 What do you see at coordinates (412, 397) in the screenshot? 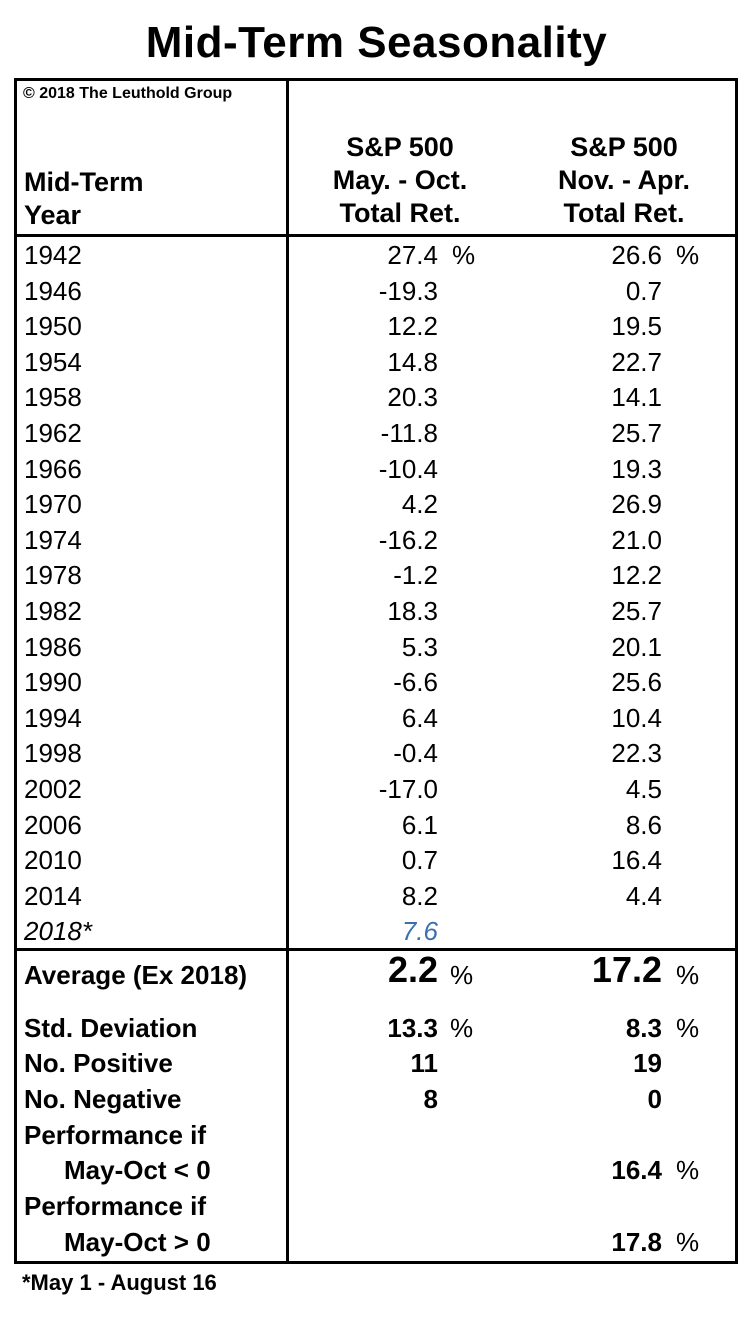
I see `row-may-oct: 20.3` at bounding box center [412, 397].